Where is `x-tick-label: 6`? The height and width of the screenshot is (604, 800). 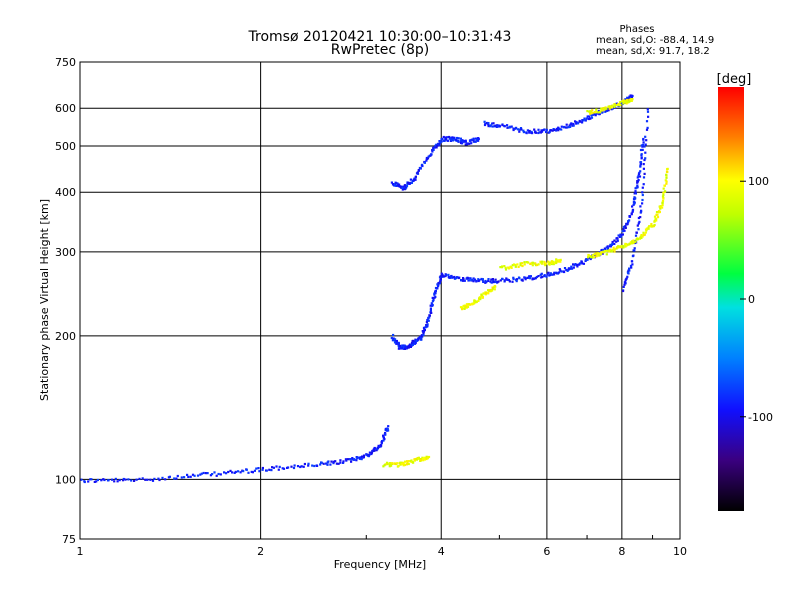
x-tick-label: 6 is located at coordinates (546, 551).